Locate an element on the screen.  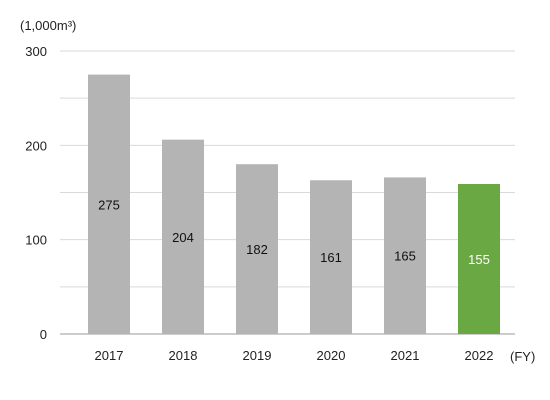
data-label: 204 is located at coordinates (183, 237).